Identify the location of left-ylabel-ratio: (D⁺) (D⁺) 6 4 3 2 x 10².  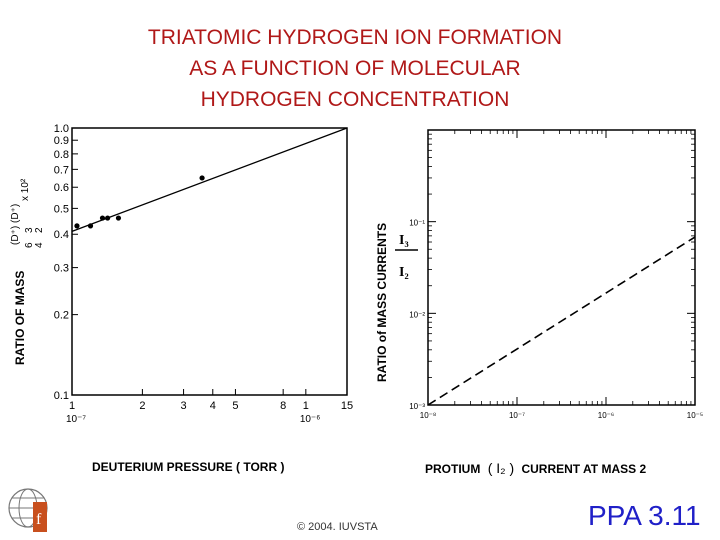
(27, 213).